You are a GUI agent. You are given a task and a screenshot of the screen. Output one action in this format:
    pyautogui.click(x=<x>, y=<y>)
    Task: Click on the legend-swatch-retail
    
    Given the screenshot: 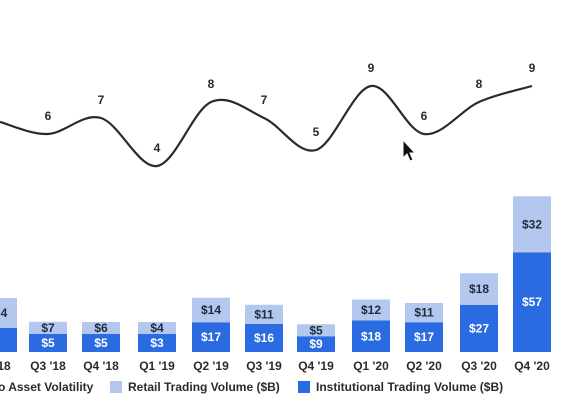 What is the action you would take?
    pyautogui.click(x=116, y=387)
    